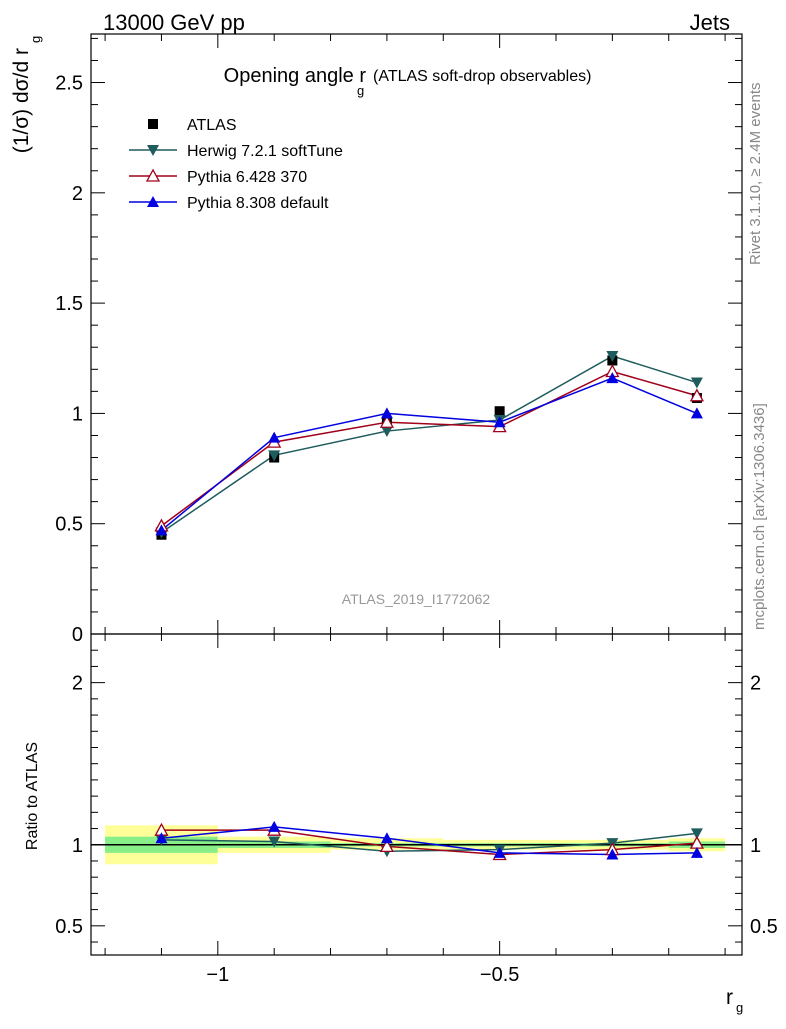 This screenshot has height=1029, width=786. Describe the element at coordinates (247, 177) in the screenshot. I see `legend-label: Pythia 6.428 370` at that location.